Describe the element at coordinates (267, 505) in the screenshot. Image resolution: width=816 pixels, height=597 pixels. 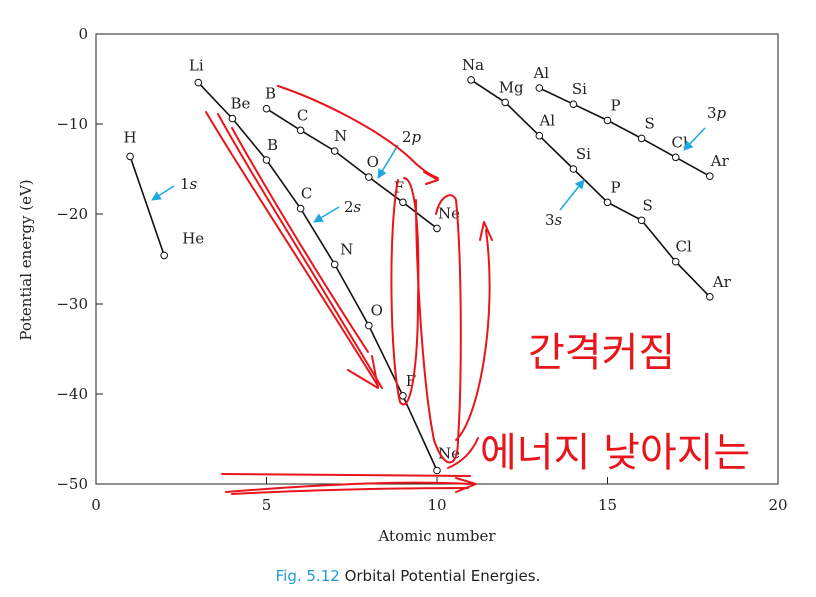
I see `x-tick-label: 5` at that location.